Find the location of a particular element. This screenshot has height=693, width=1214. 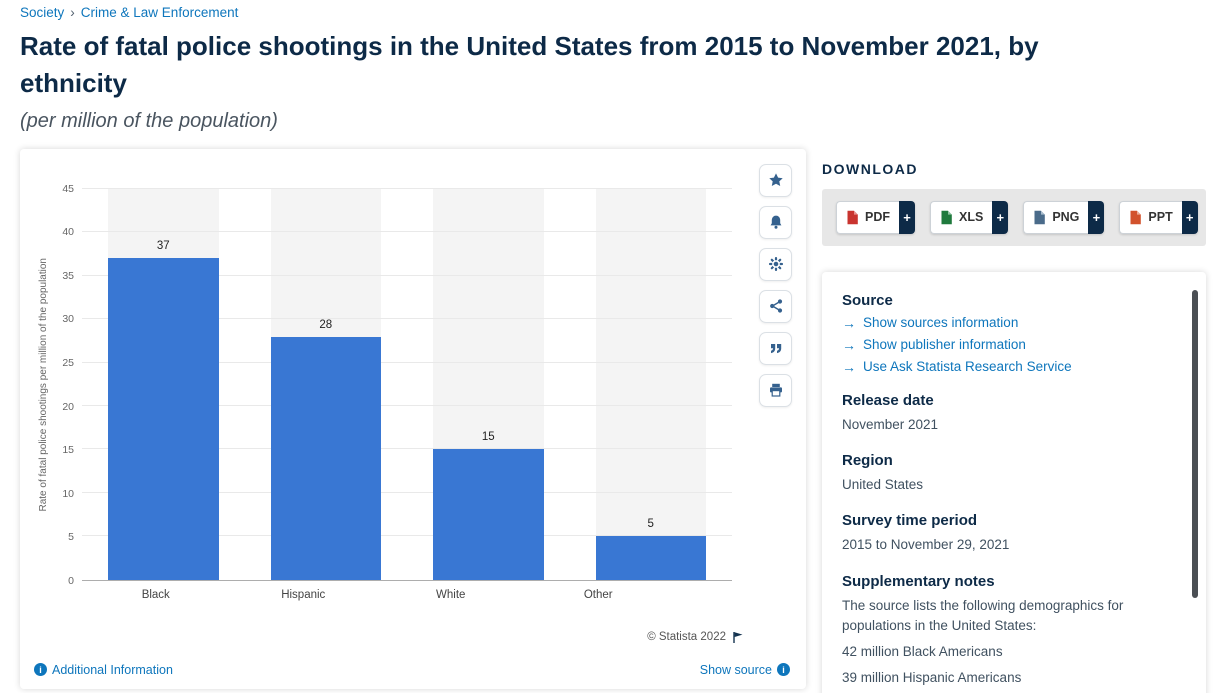

bar-column: 37 is located at coordinates (163, 384).